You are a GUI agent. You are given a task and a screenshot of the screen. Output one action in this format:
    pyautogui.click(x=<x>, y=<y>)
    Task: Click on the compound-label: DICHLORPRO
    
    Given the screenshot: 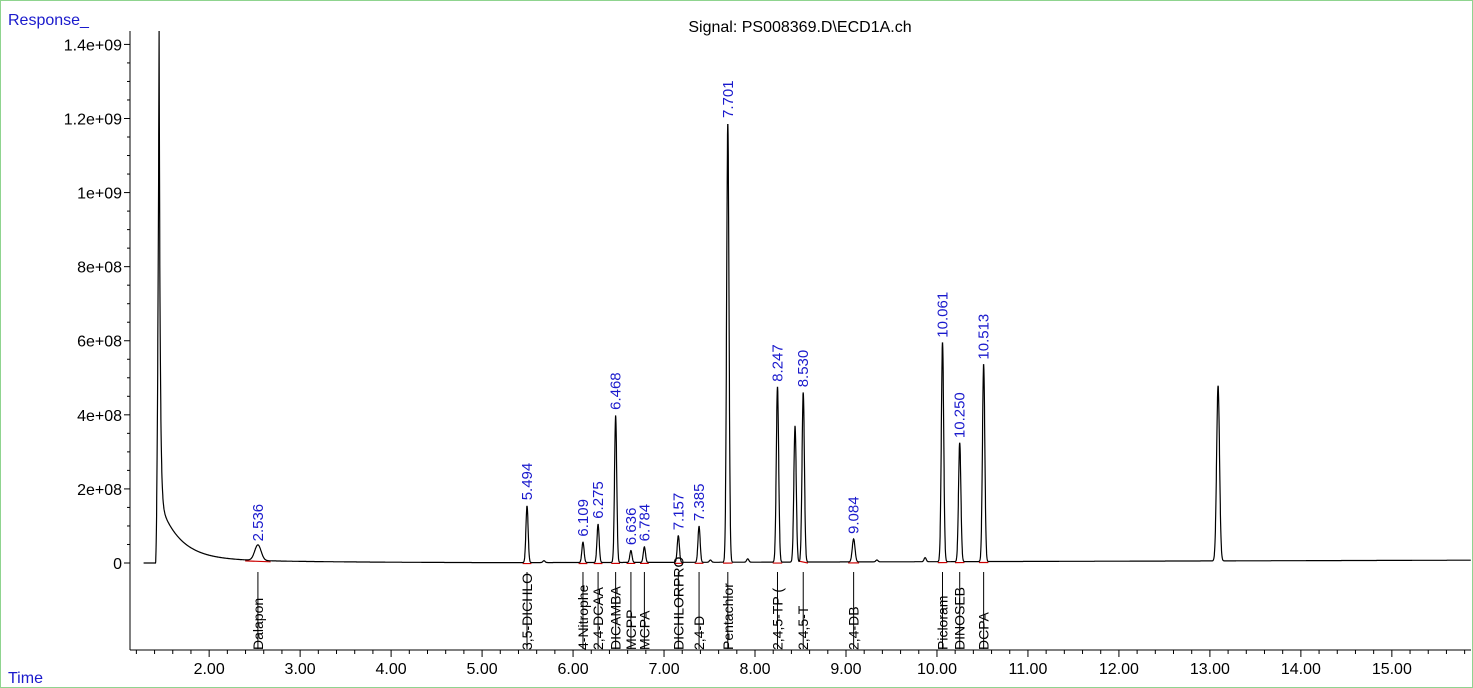 What is the action you would take?
    pyautogui.click(x=678, y=603)
    